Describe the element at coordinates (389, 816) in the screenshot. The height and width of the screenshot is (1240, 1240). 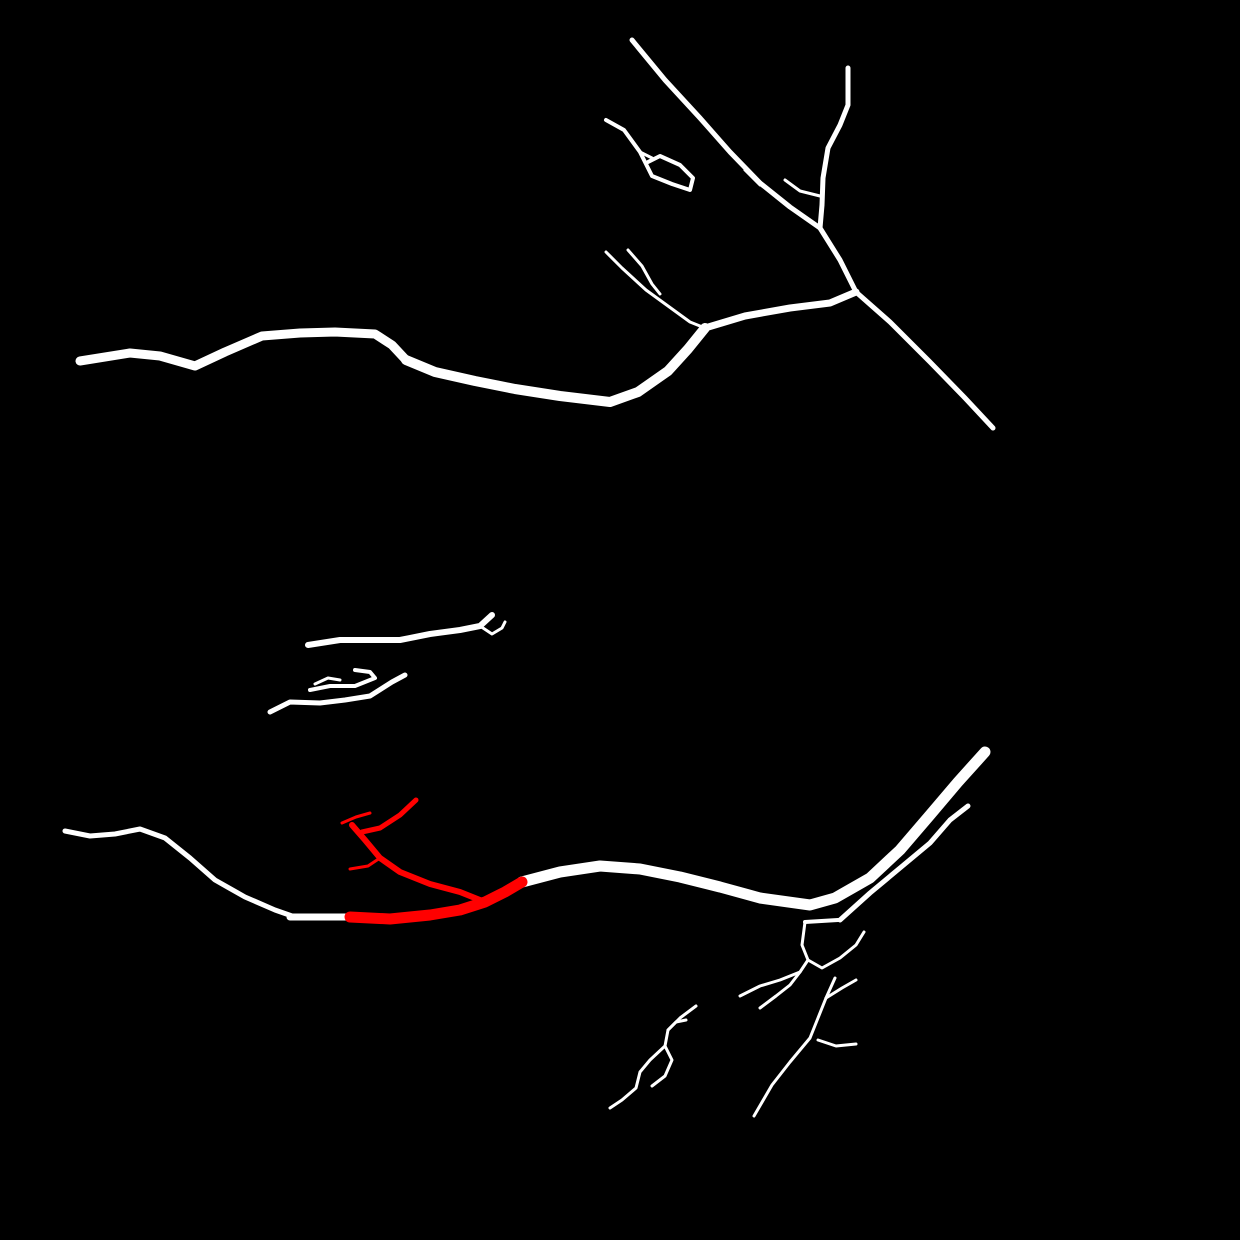
I see `highlight-branch-upper` at that location.